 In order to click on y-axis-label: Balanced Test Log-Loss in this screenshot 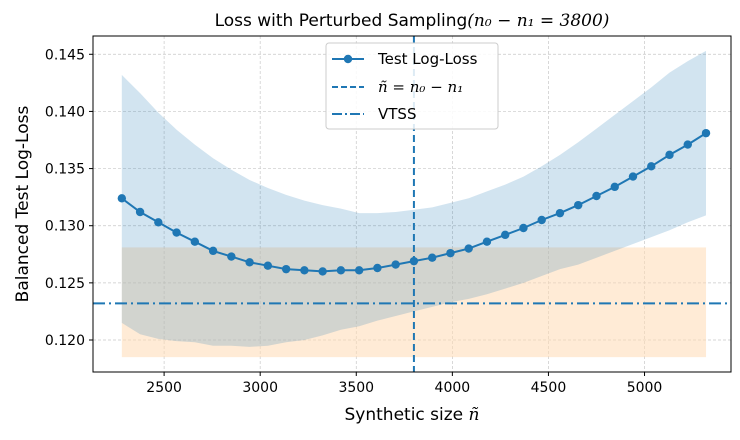, I will do `click(23, 204)`.